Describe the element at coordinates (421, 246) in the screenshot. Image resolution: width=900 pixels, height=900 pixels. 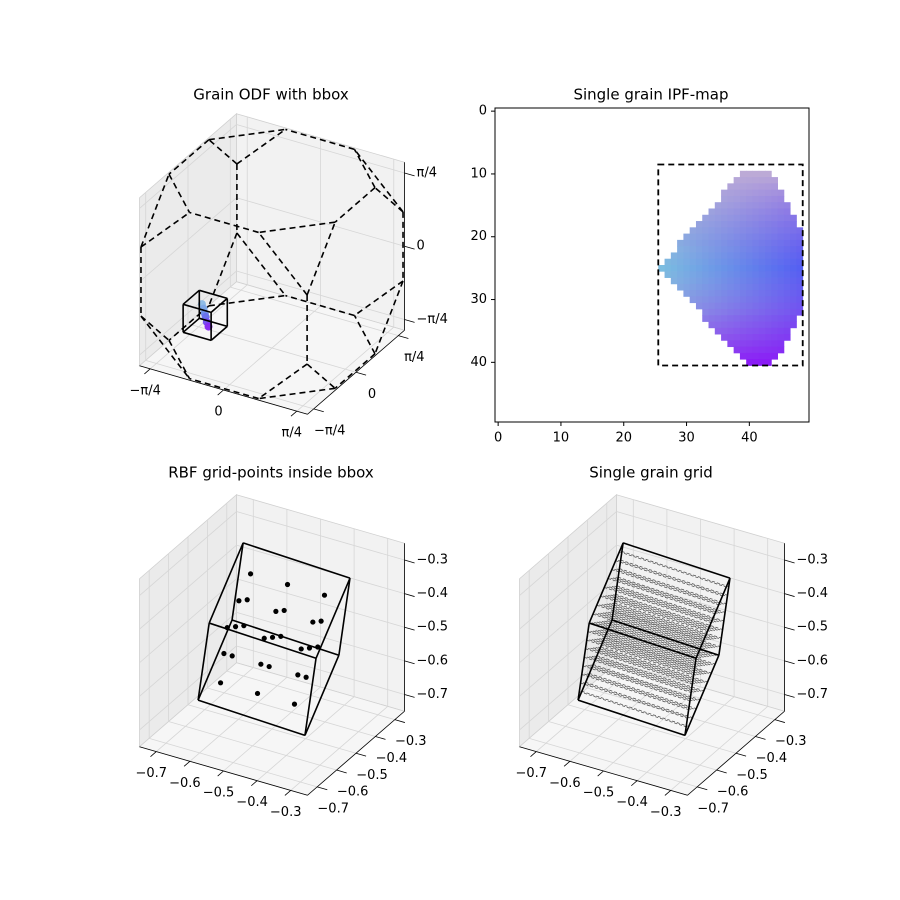
I see `z-tick-label: 0` at that location.